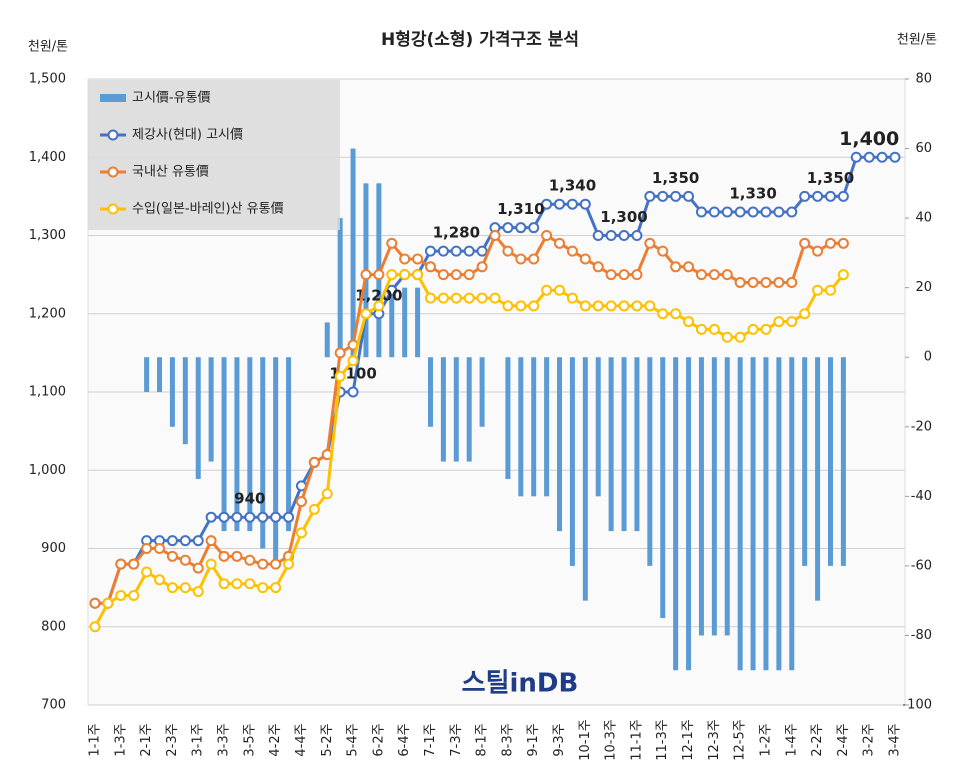  I want to click on x-tick-label: 7-1주, so click(430, 739).